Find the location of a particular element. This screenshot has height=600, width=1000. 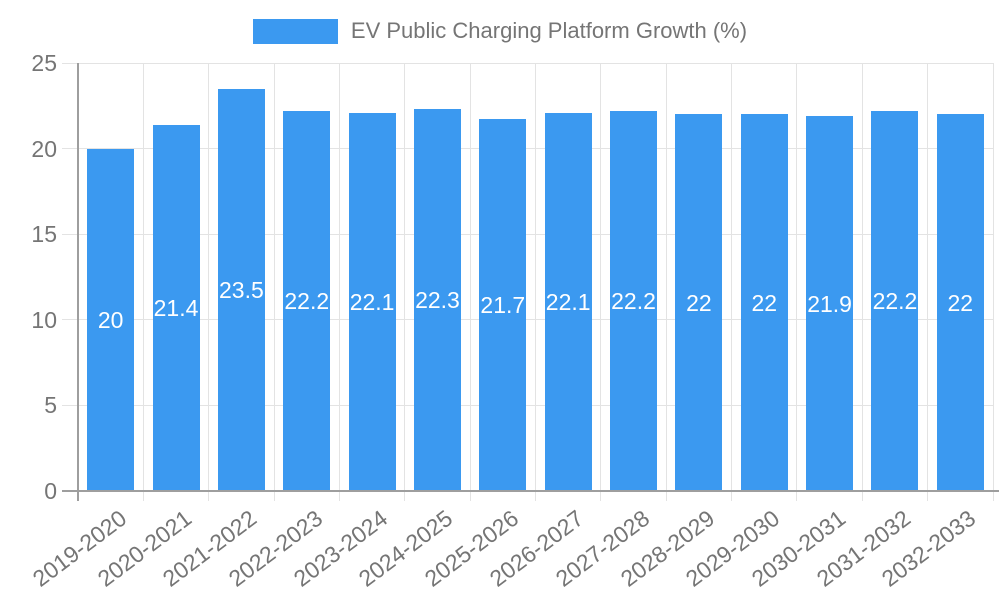

bar-2028-2029 is located at coordinates (699, 302).